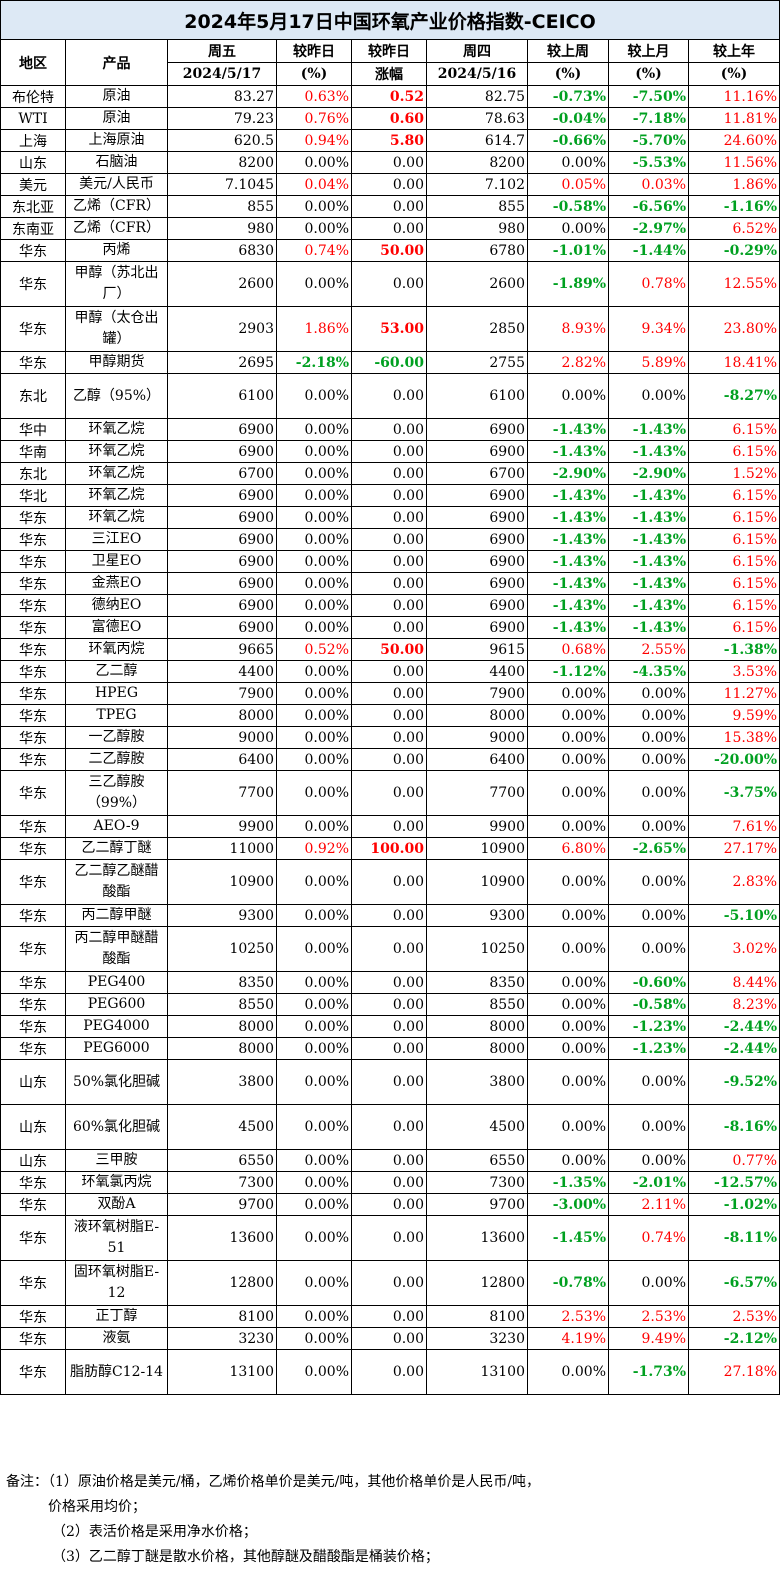  Describe the element at coordinates (390, 561) in the screenshot. I see `table-row: 华东 卫星EO 6900 0.00% 0.00 6900 -1.43% -1.43% 6.15%` at that location.